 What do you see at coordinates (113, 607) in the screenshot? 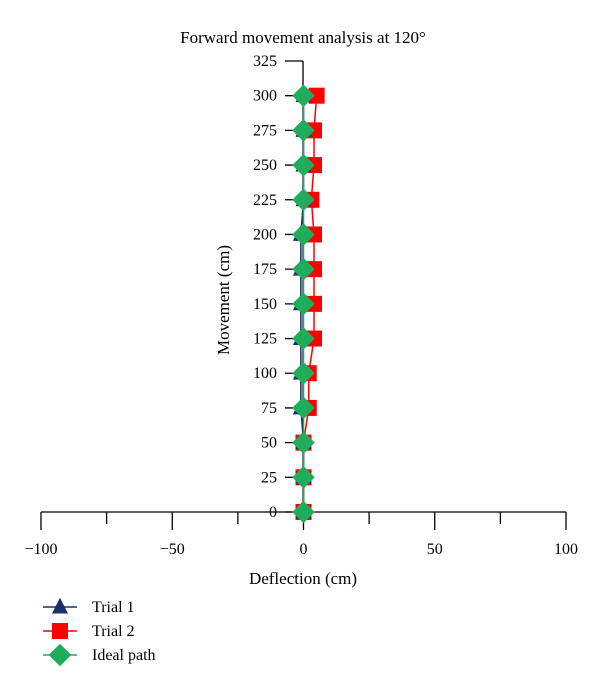
I see `legend-label: Trial 1` at bounding box center [113, 607].